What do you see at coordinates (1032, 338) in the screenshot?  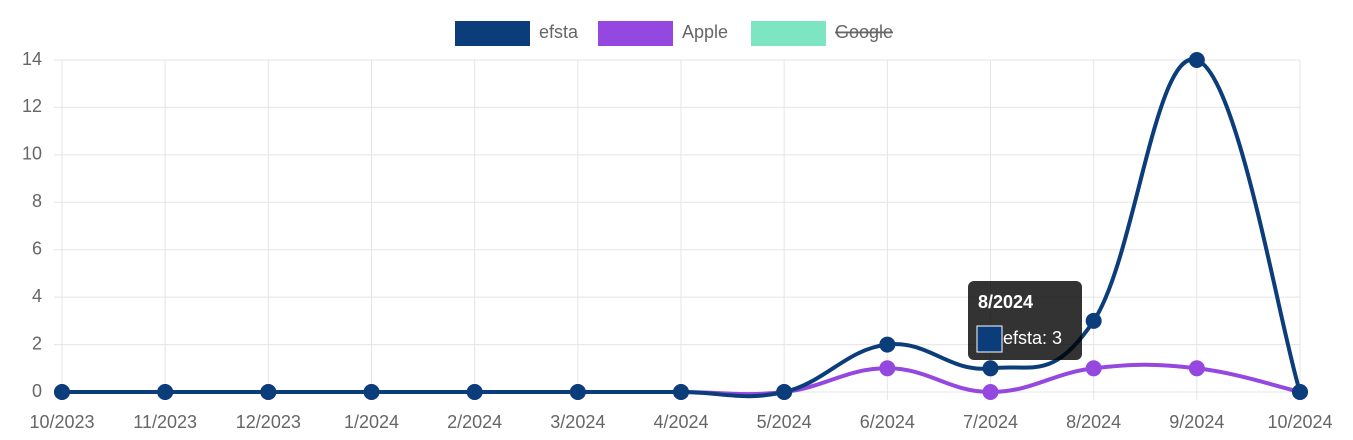 I see `tooltip-label: efsta: 3` at bounding box center [1032, 338].